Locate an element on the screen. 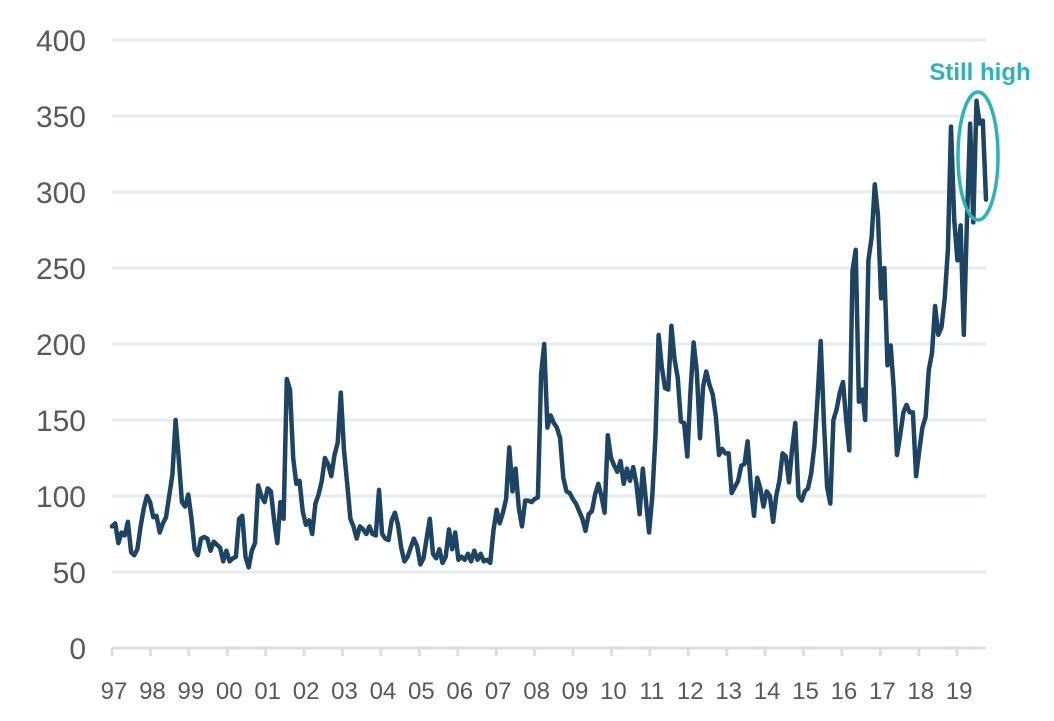  y-axis-ticks: 0 50 100 150 200 250 300 350 400 is located at coordinates (61, 345).